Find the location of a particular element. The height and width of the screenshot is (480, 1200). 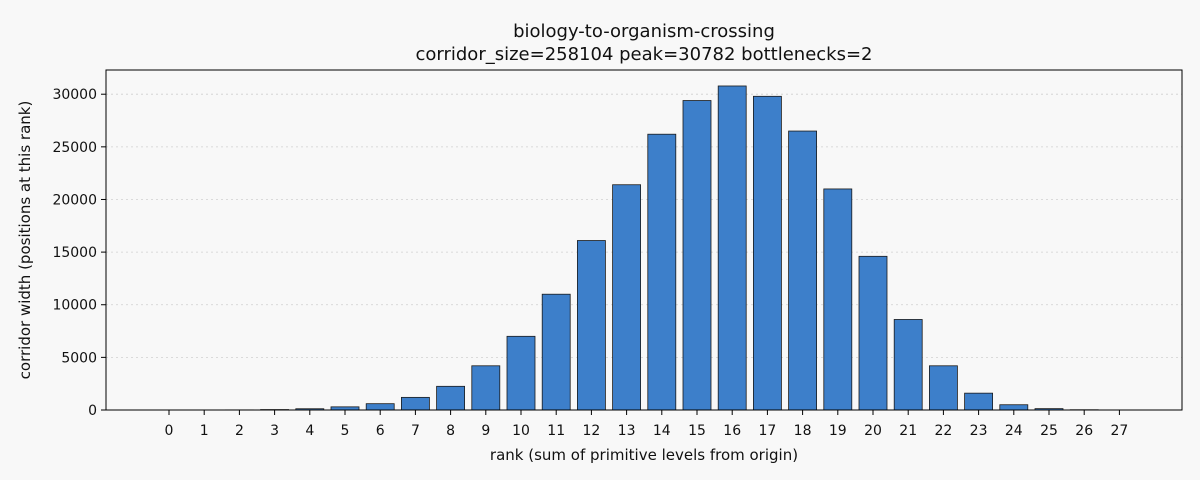

x-tick-label: 21 is located at coordinates (908, 431).